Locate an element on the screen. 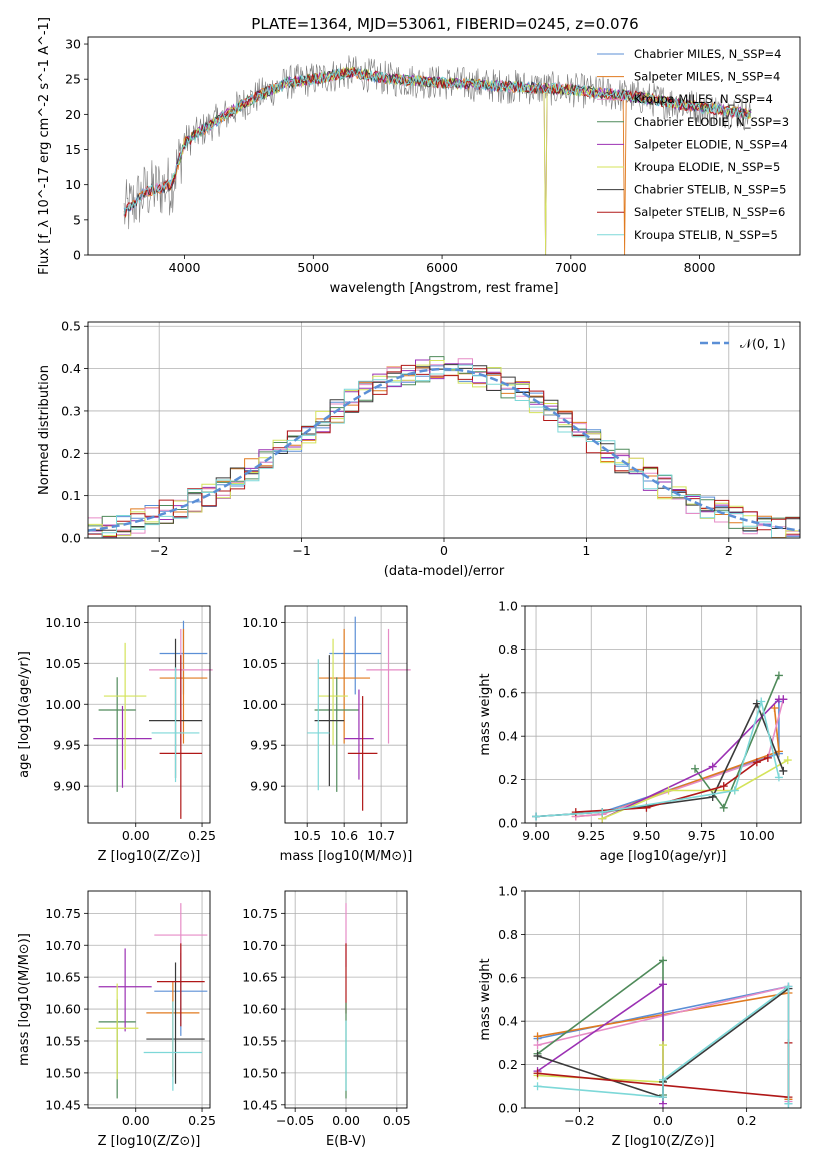  y-tick-label: 10.50 is located at coordinates (260, 1072).